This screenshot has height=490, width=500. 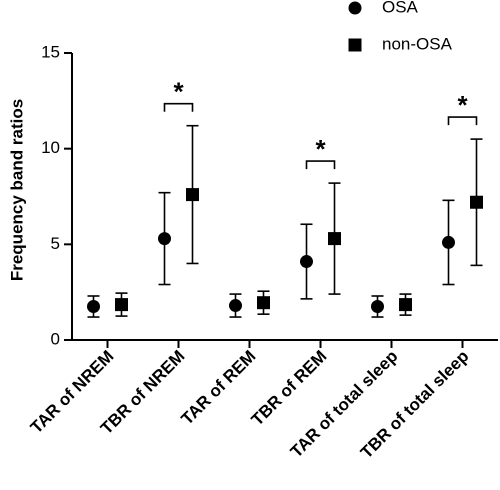 I want to click on y-tick-label: 10, so click(x=50, y=147).